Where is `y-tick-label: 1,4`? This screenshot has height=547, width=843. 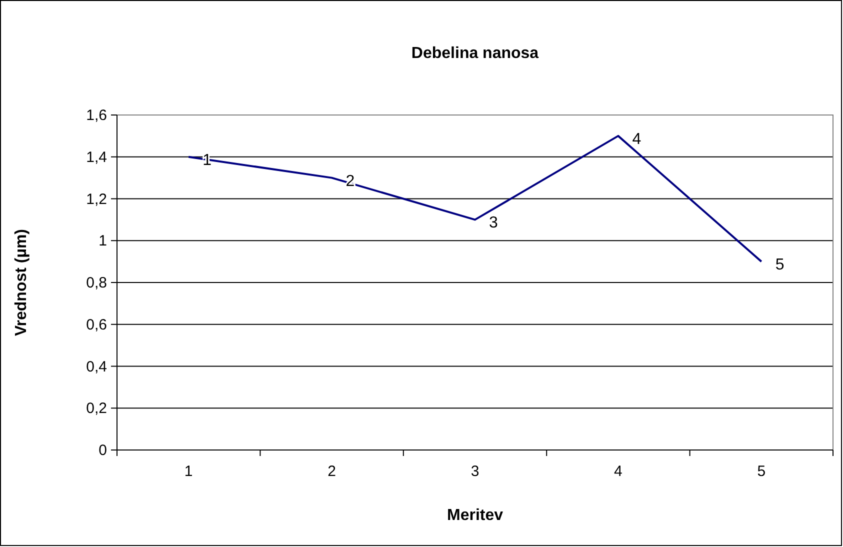 y-tick-label: 1,4 is located at coordinates (96, 157).